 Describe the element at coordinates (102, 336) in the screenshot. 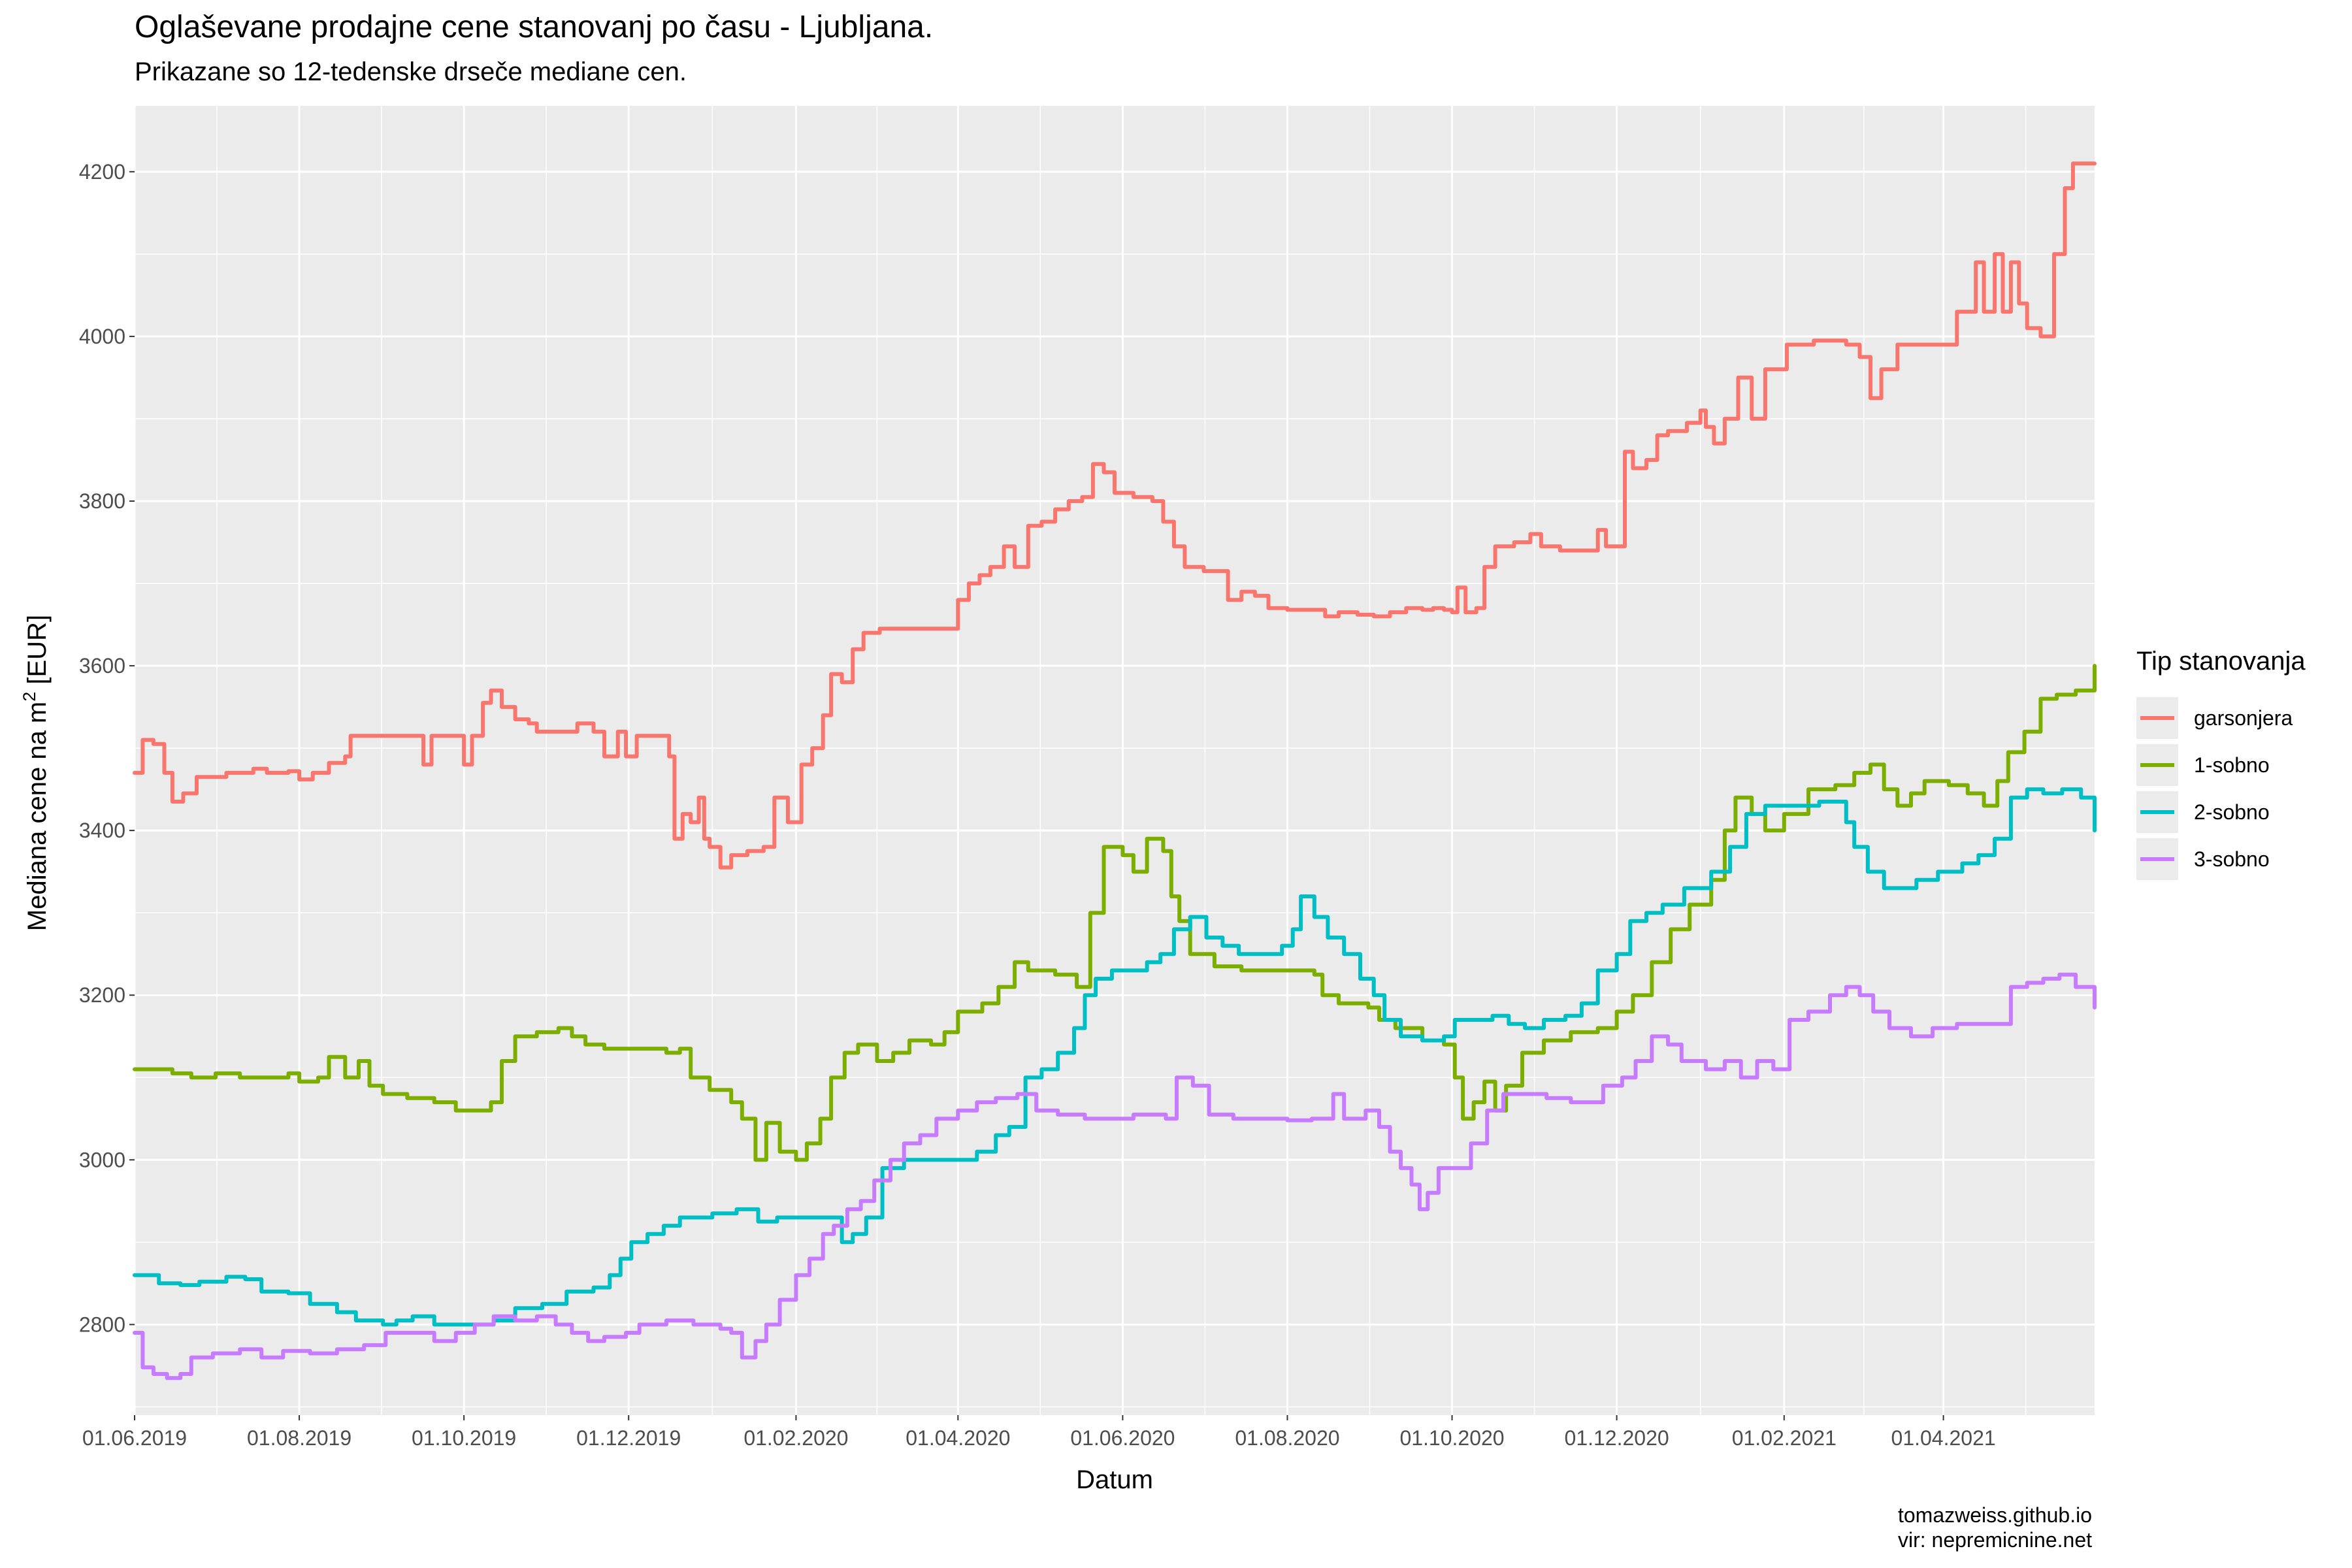

I see `y-tick-label: 4000` at that location.